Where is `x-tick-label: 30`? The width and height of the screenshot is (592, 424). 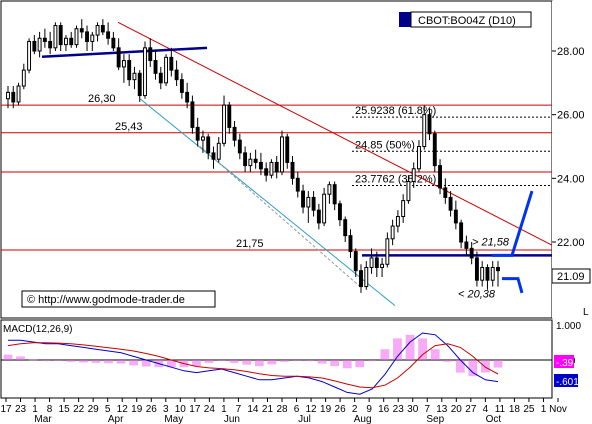
x-tick-label: 30 is located at coordinates (413, 409).